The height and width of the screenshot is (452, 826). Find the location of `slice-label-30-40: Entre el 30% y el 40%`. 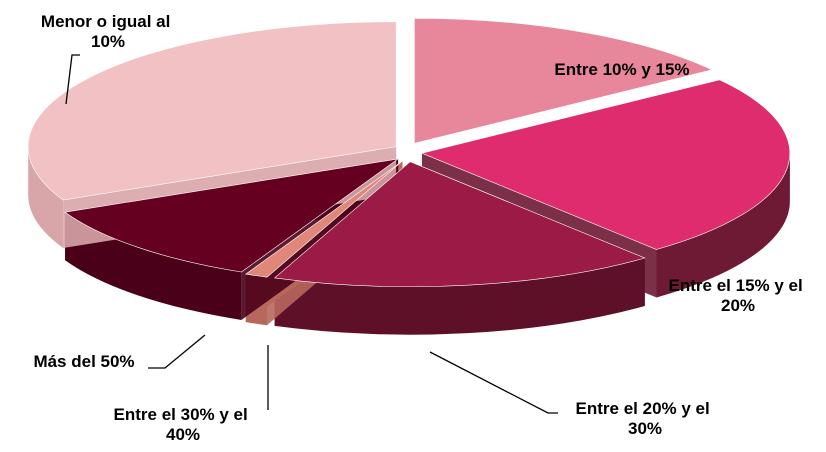

slice-label-30-40: Entre el 30% y el 40% is located at coordinates (183, 424).